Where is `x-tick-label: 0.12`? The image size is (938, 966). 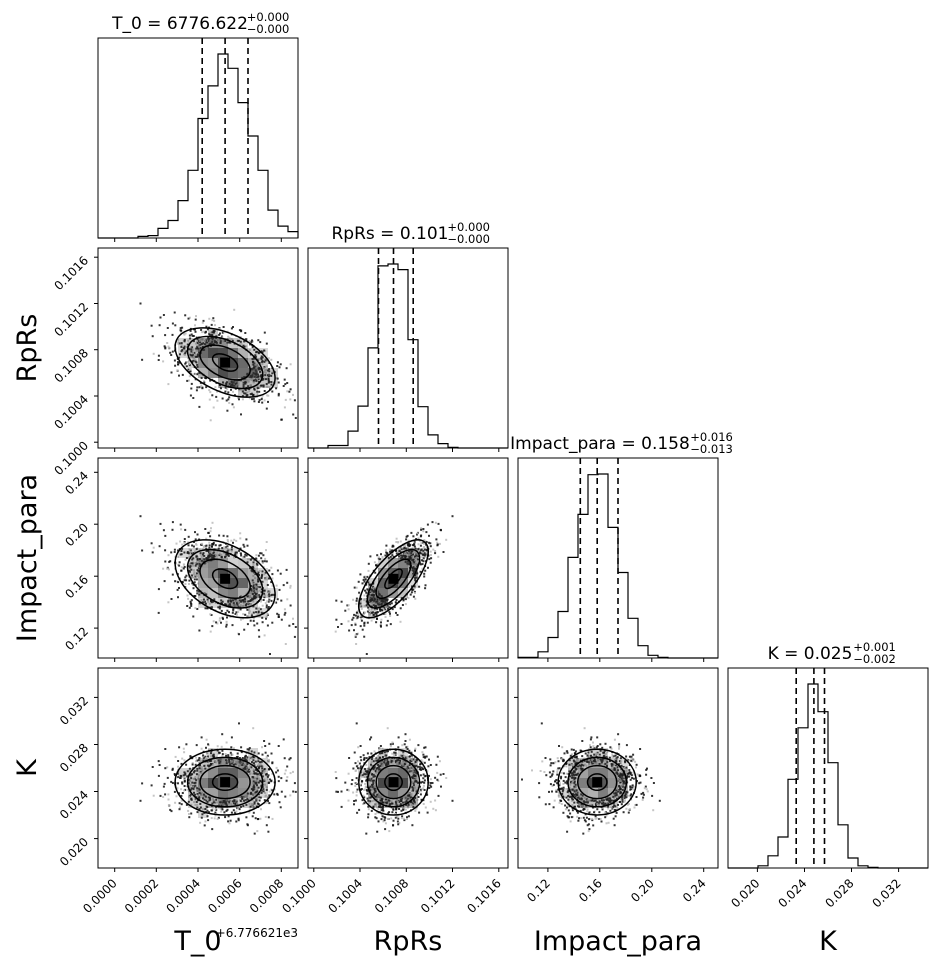 x-tick-label: 0.12 is located at coordinates (538, 890).